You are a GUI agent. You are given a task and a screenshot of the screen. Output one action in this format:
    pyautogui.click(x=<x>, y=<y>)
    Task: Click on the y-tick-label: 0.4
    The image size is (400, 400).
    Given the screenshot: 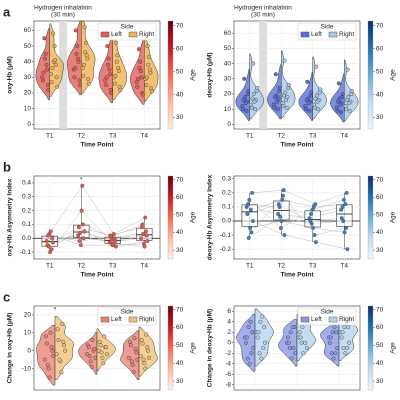 What is the action you would take?
    pyautogui.click(x=26, y=183)
    